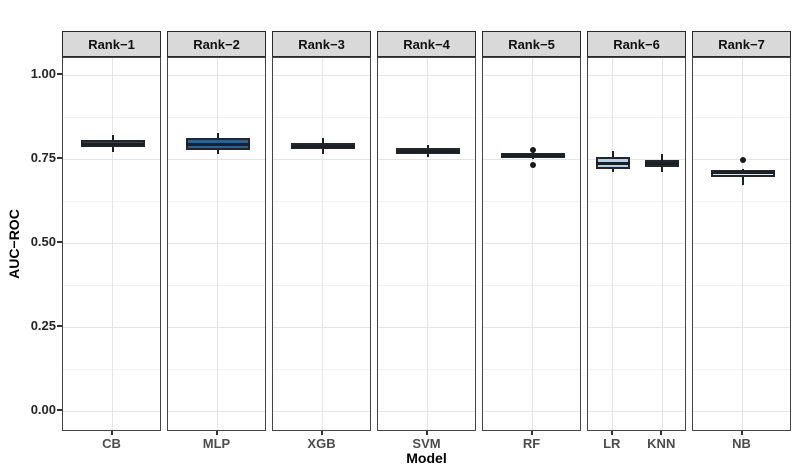 The image size is (793, 476). What do you see at coordinates (216, 443) in the screenshot?
I see `x-tick-label: MLP` at bounding box center [216, 443].